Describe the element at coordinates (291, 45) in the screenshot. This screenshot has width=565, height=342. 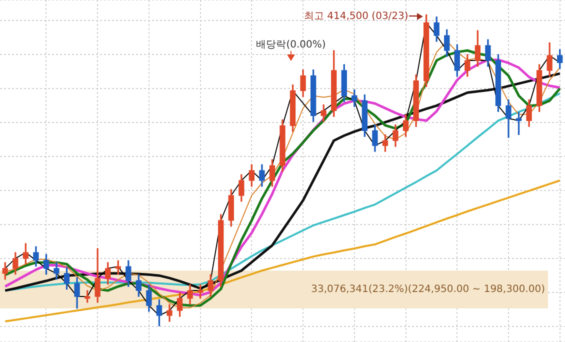
I see `annotation: 배당락(0.00%)` at that location.